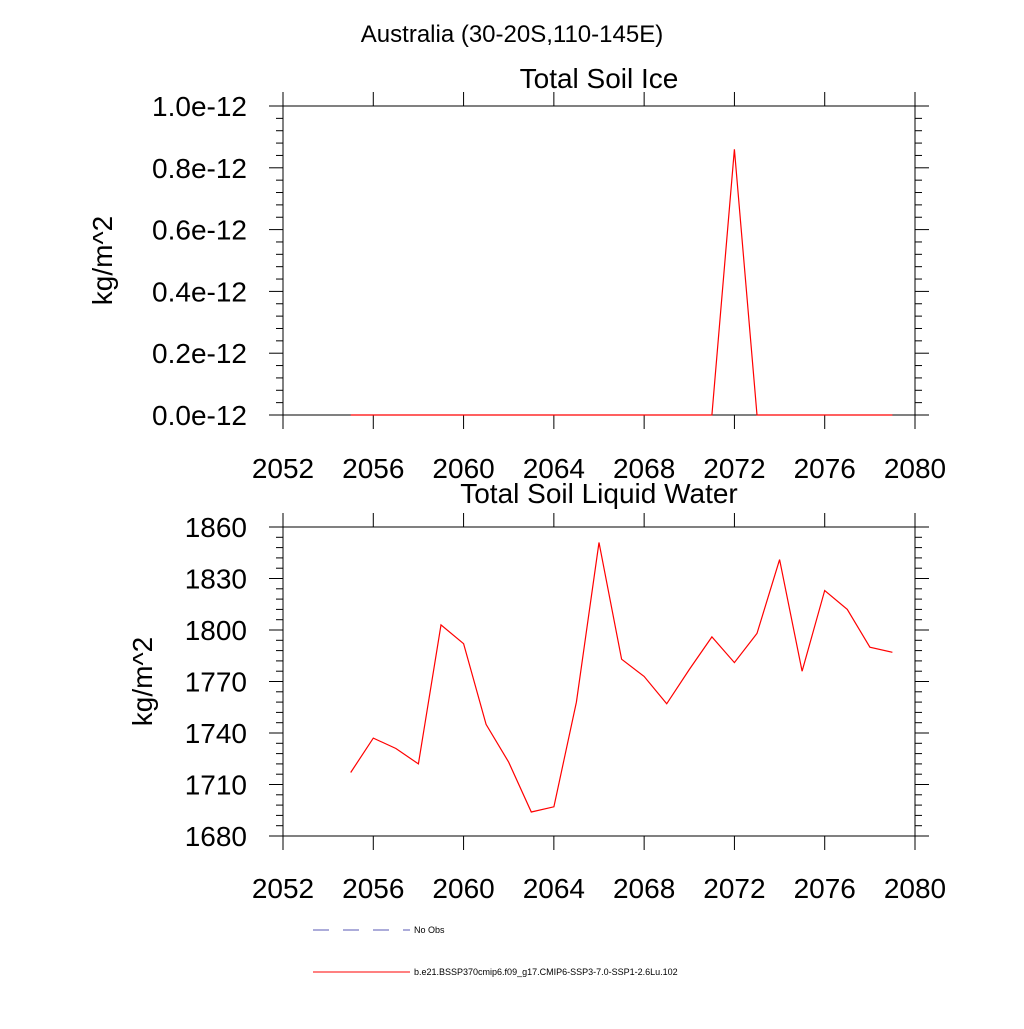 The width and height of the screenshot is (1024, 1029). What do you see at coordinates (216, 785) in the screenshot?
I see `y-tick-label: 1710` at bounding box center [216, 785].